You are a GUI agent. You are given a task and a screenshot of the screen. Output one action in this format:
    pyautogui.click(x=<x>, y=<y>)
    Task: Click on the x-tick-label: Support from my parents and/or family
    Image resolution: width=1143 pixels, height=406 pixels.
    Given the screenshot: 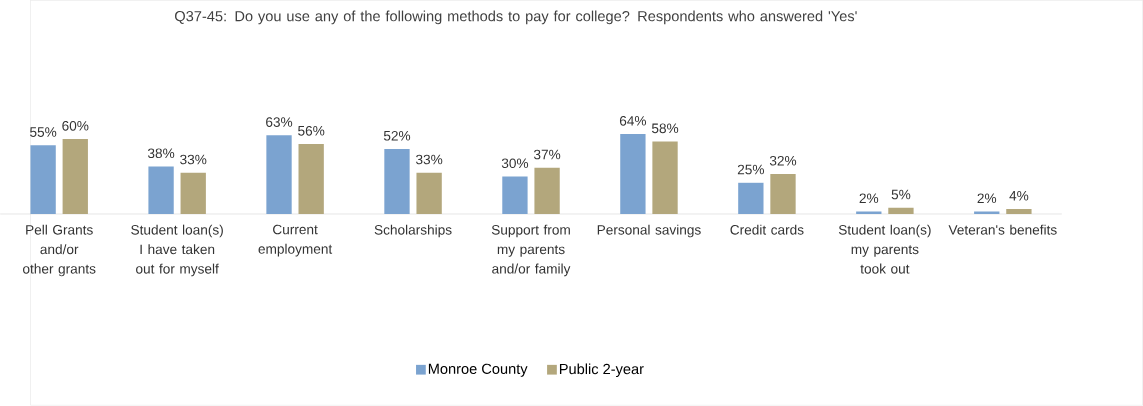 What is the action you would take?
    pyautogui.click(x=531, y=250)
    